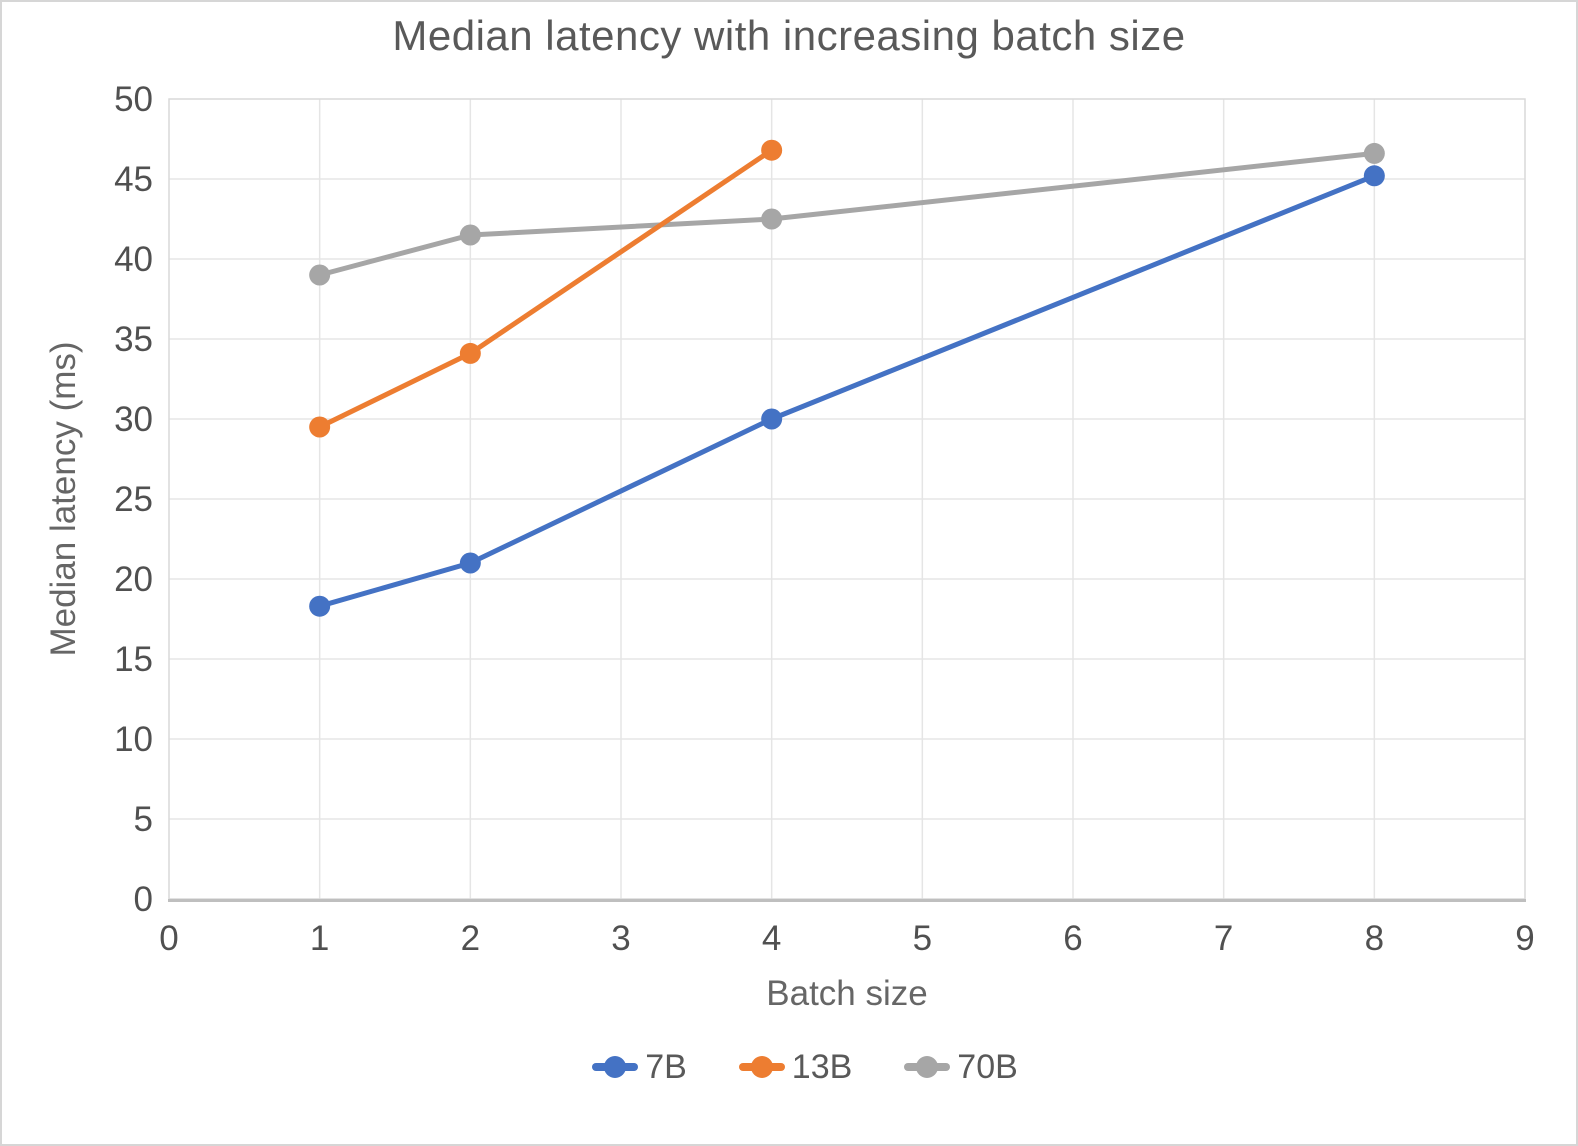  What do you see at coordinates (987, 1067) in the screenshot?
I see `legend-label-70b: 70B` at bounding box center [987, 1067].